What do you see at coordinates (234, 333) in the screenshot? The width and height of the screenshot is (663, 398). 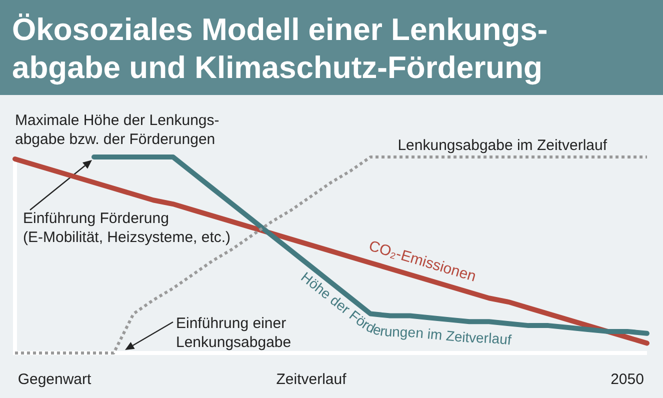 I see `annotation: Einführung einer Lenkungsabgabe` at bounding box center [234, 333].